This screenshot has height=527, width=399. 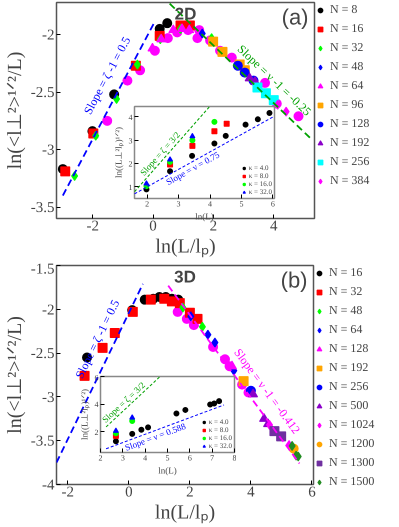 I want to click on text: Slope = ν = 0.588, so click(x=156, y=436).